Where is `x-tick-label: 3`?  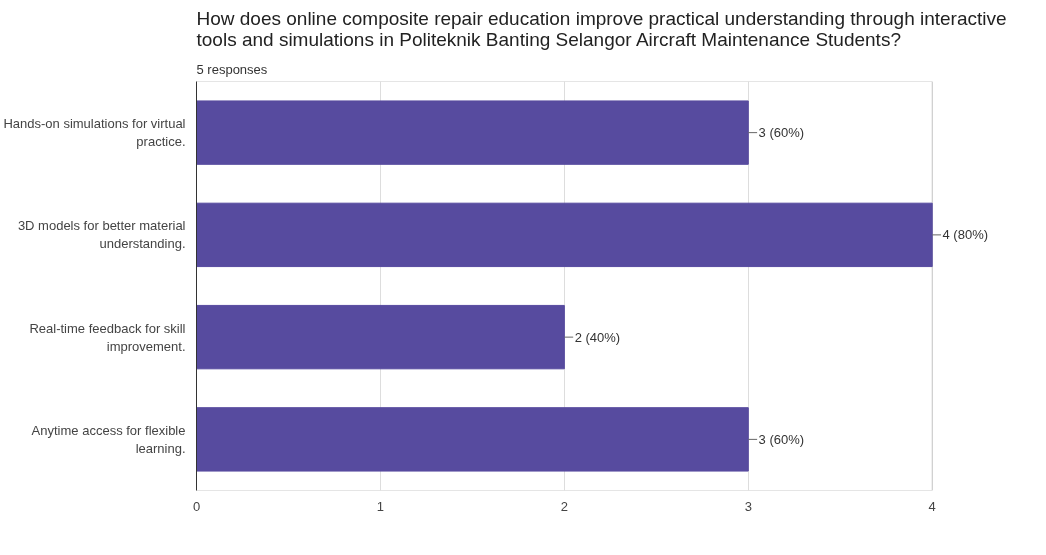 x-tick-label: 3 is located at coordinates (748, 506).